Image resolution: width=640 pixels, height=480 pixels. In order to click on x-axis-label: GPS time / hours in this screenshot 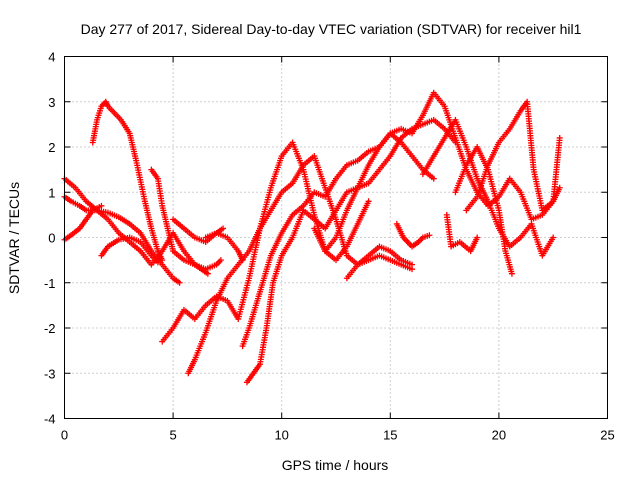, I will do `click(335, 465)`.